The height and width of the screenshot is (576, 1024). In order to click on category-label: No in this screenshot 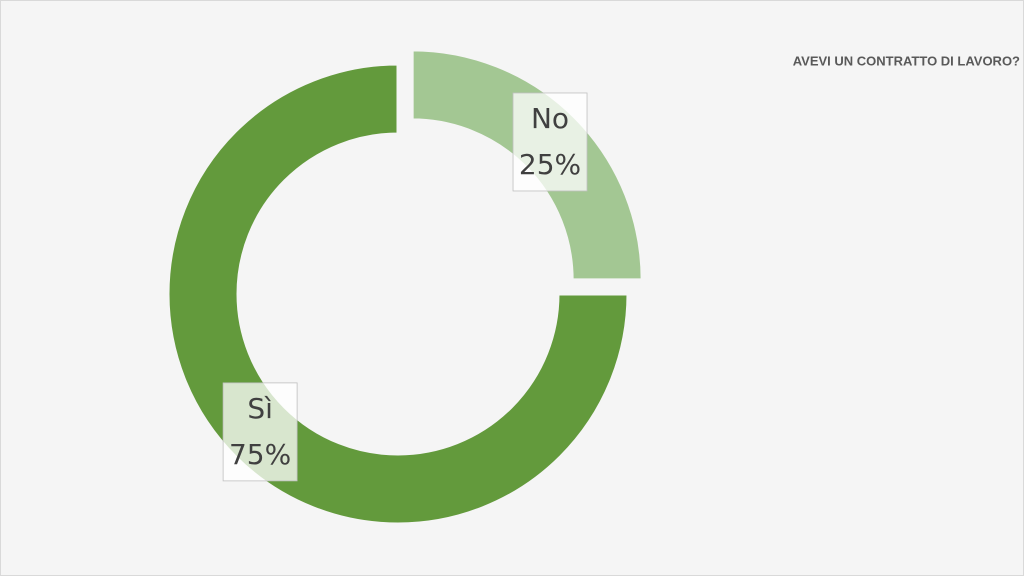, I will do `click(550, 118)`.